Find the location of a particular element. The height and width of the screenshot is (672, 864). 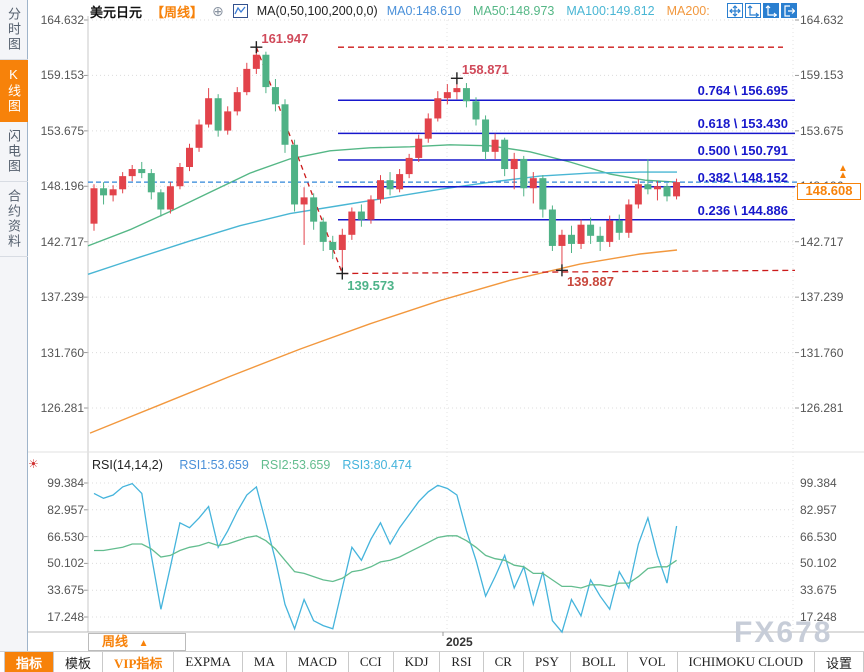

fib-level-label: 0.236 \ 144.886 is located at coordinates (742, 210).